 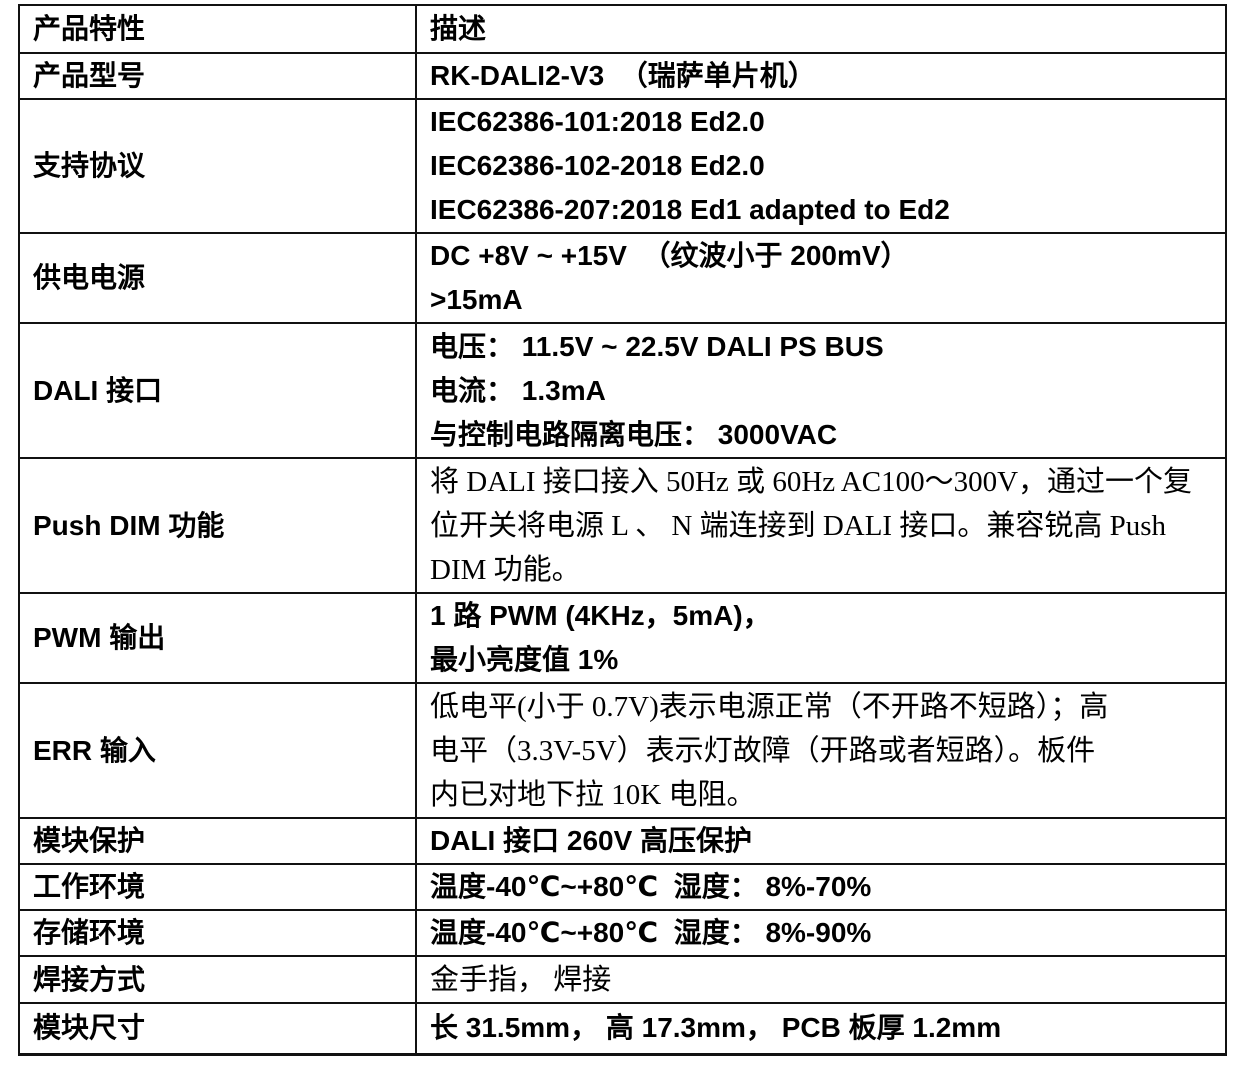 I want to click on description-line: 电压： 11.5V ~ 22.5V DALI PS BUS, so click(x=657, y=346).